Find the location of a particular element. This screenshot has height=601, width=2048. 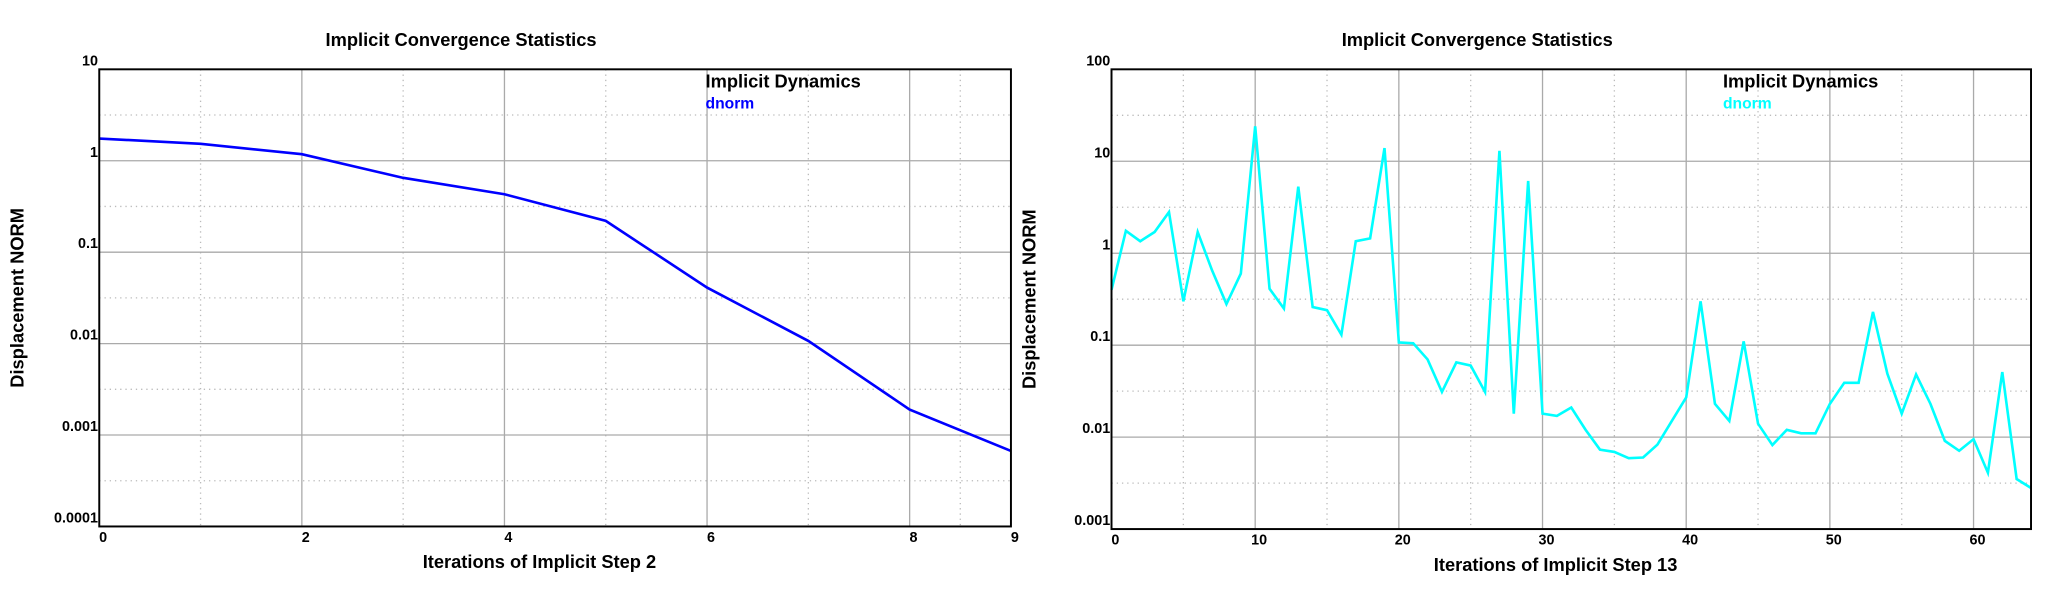

x-tick-label: 4 is located at coordinates (508, 538).